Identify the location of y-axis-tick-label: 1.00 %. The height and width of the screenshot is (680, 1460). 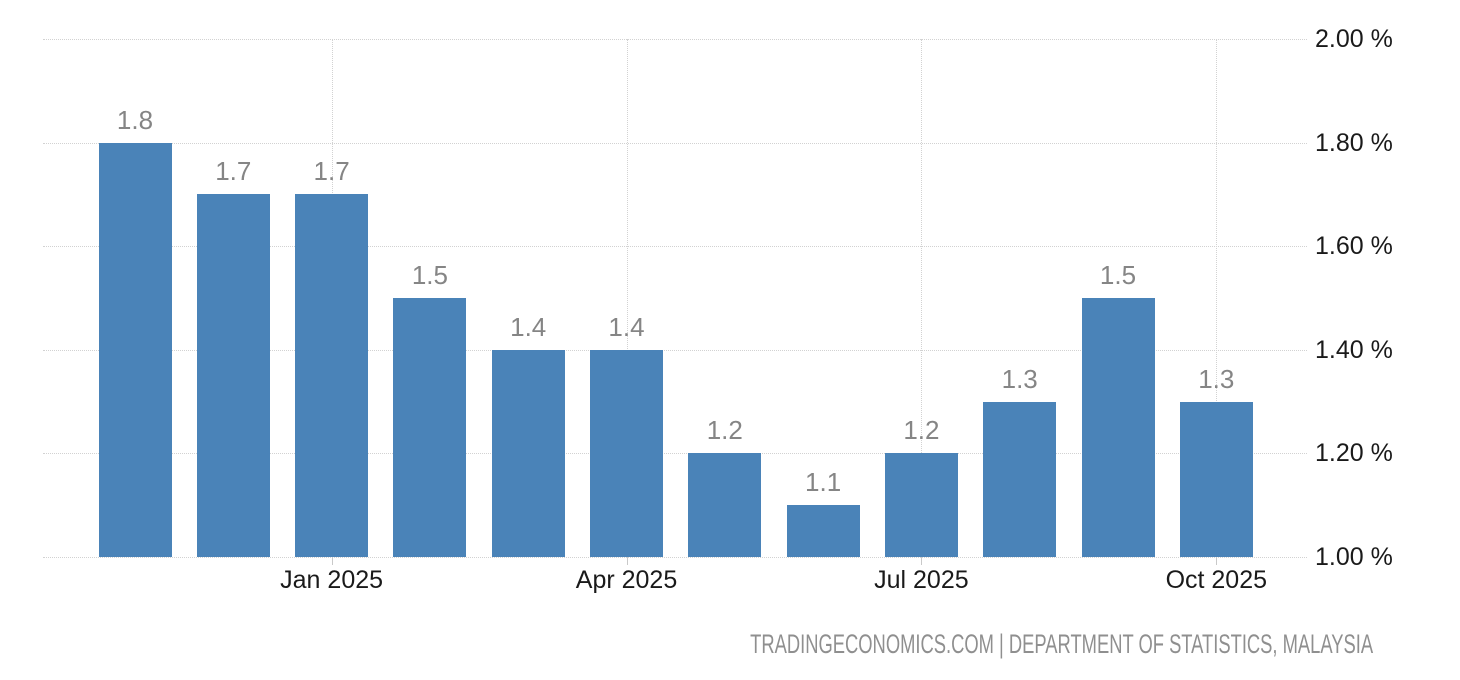
(1354, 557).